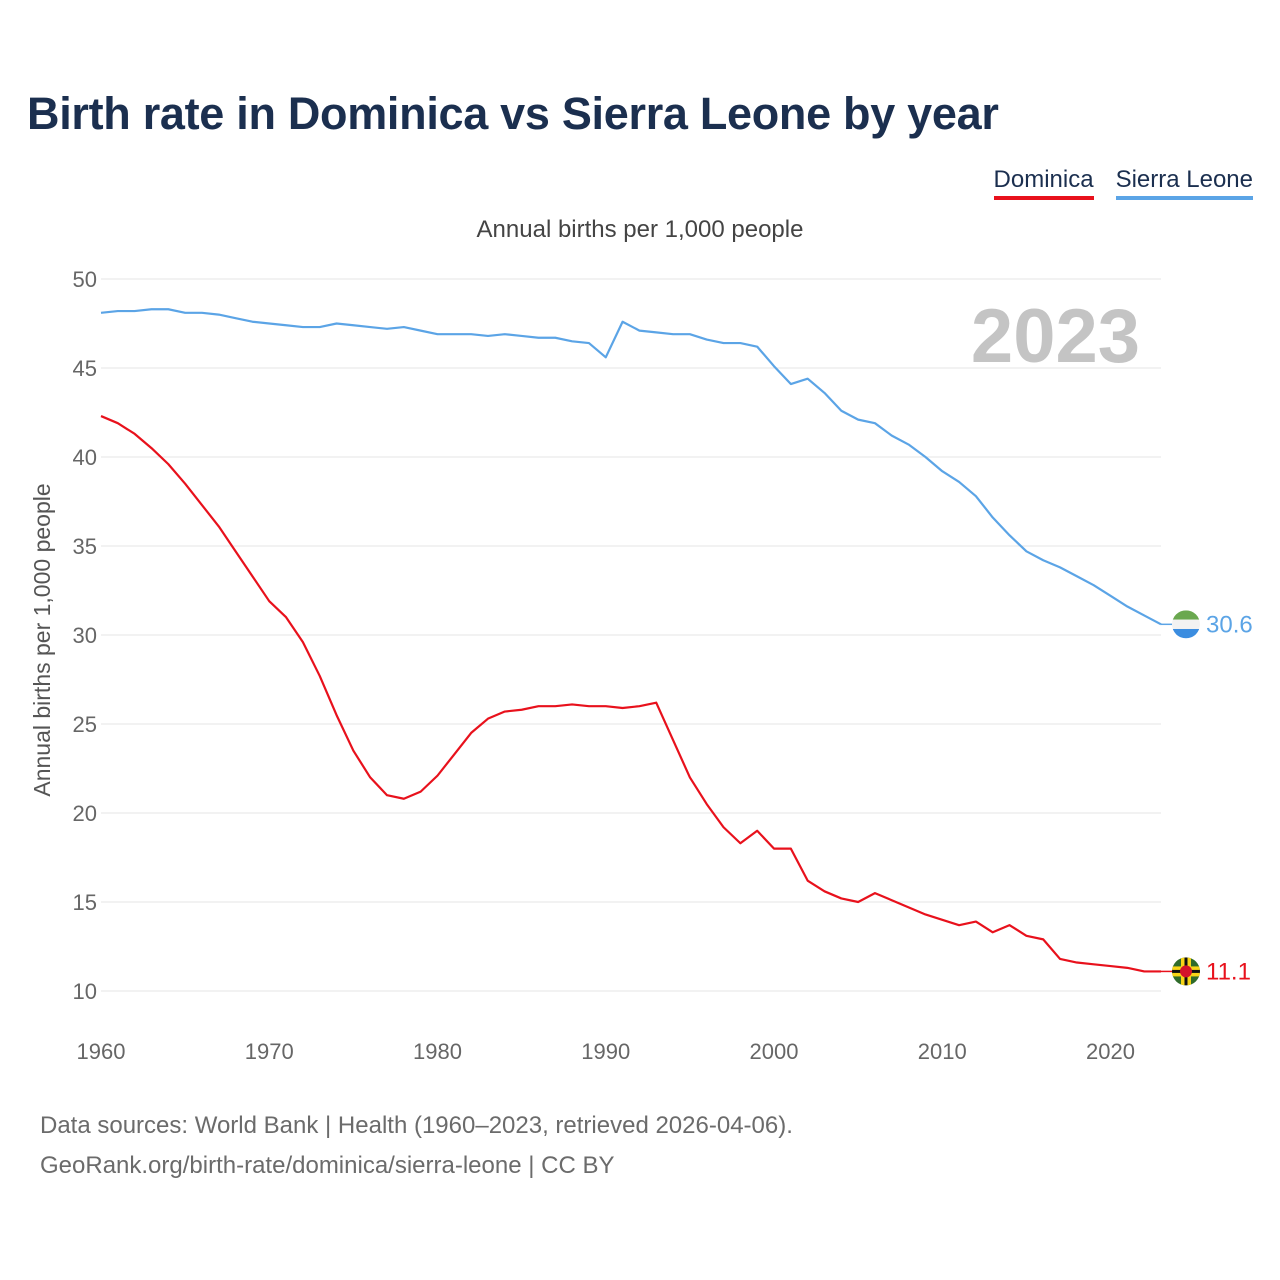 The width and height of the screenshot is (1280, 1280). Describe the element at coordinates (774, 1051) in the screenshot. I see `x-tick-label: 2000` at that location.